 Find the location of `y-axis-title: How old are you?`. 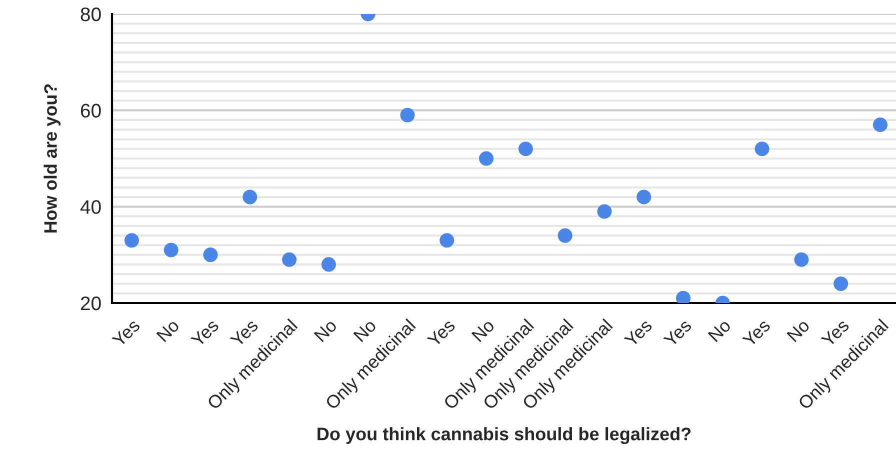

y-axis-title: How old are you? is located at coordinates (52, 158).